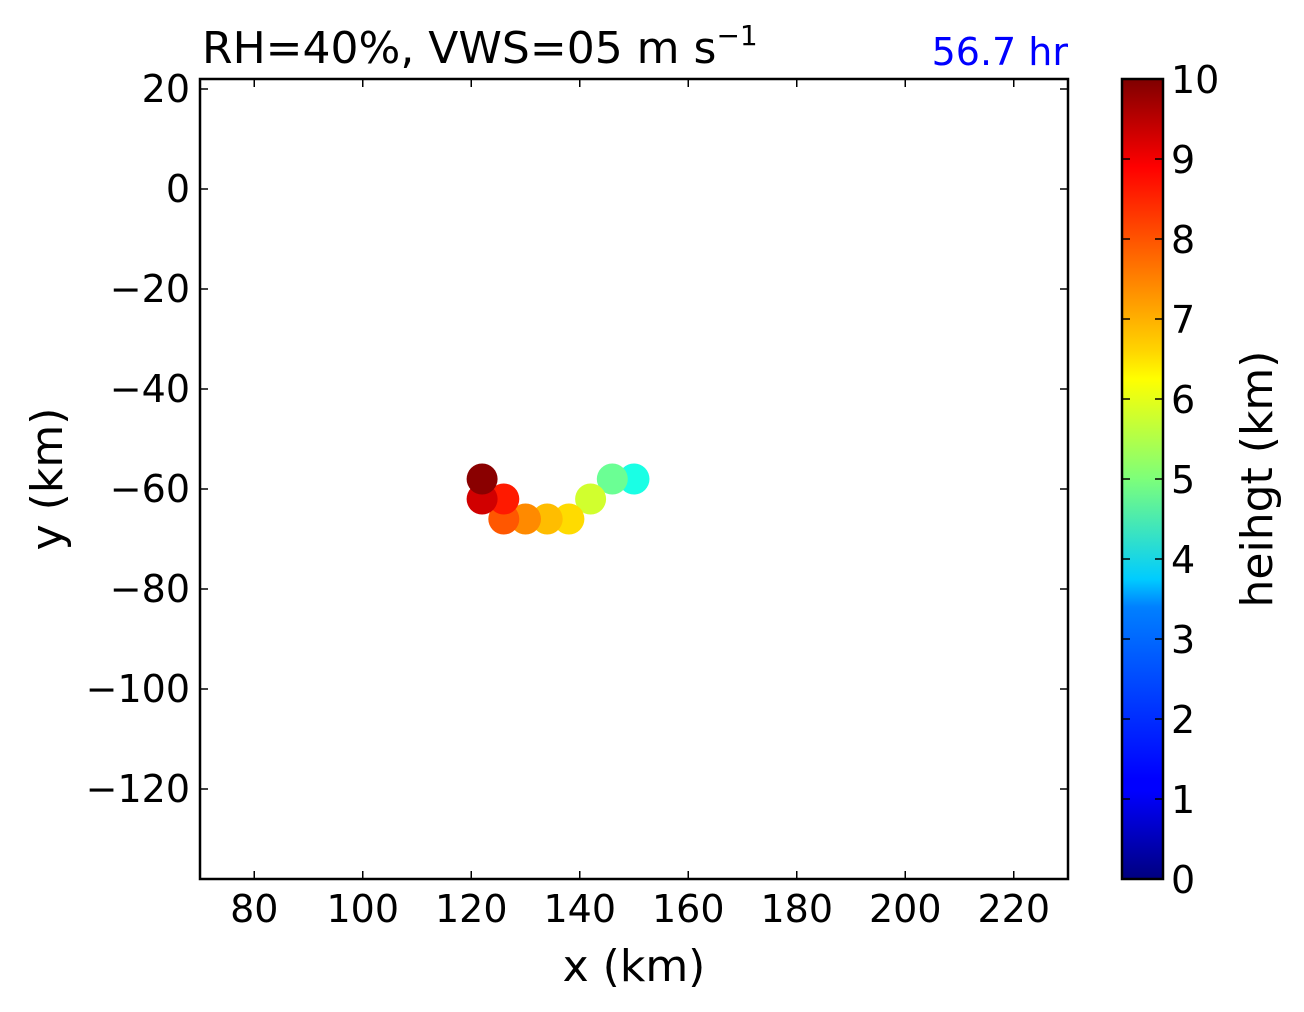 This screenshot has width=1304, height=1012. What do you see at coordinates (1183, 240) in the screenshot?
I see `colorbar-tick-label: 8` at bounding box center [1183, 240].